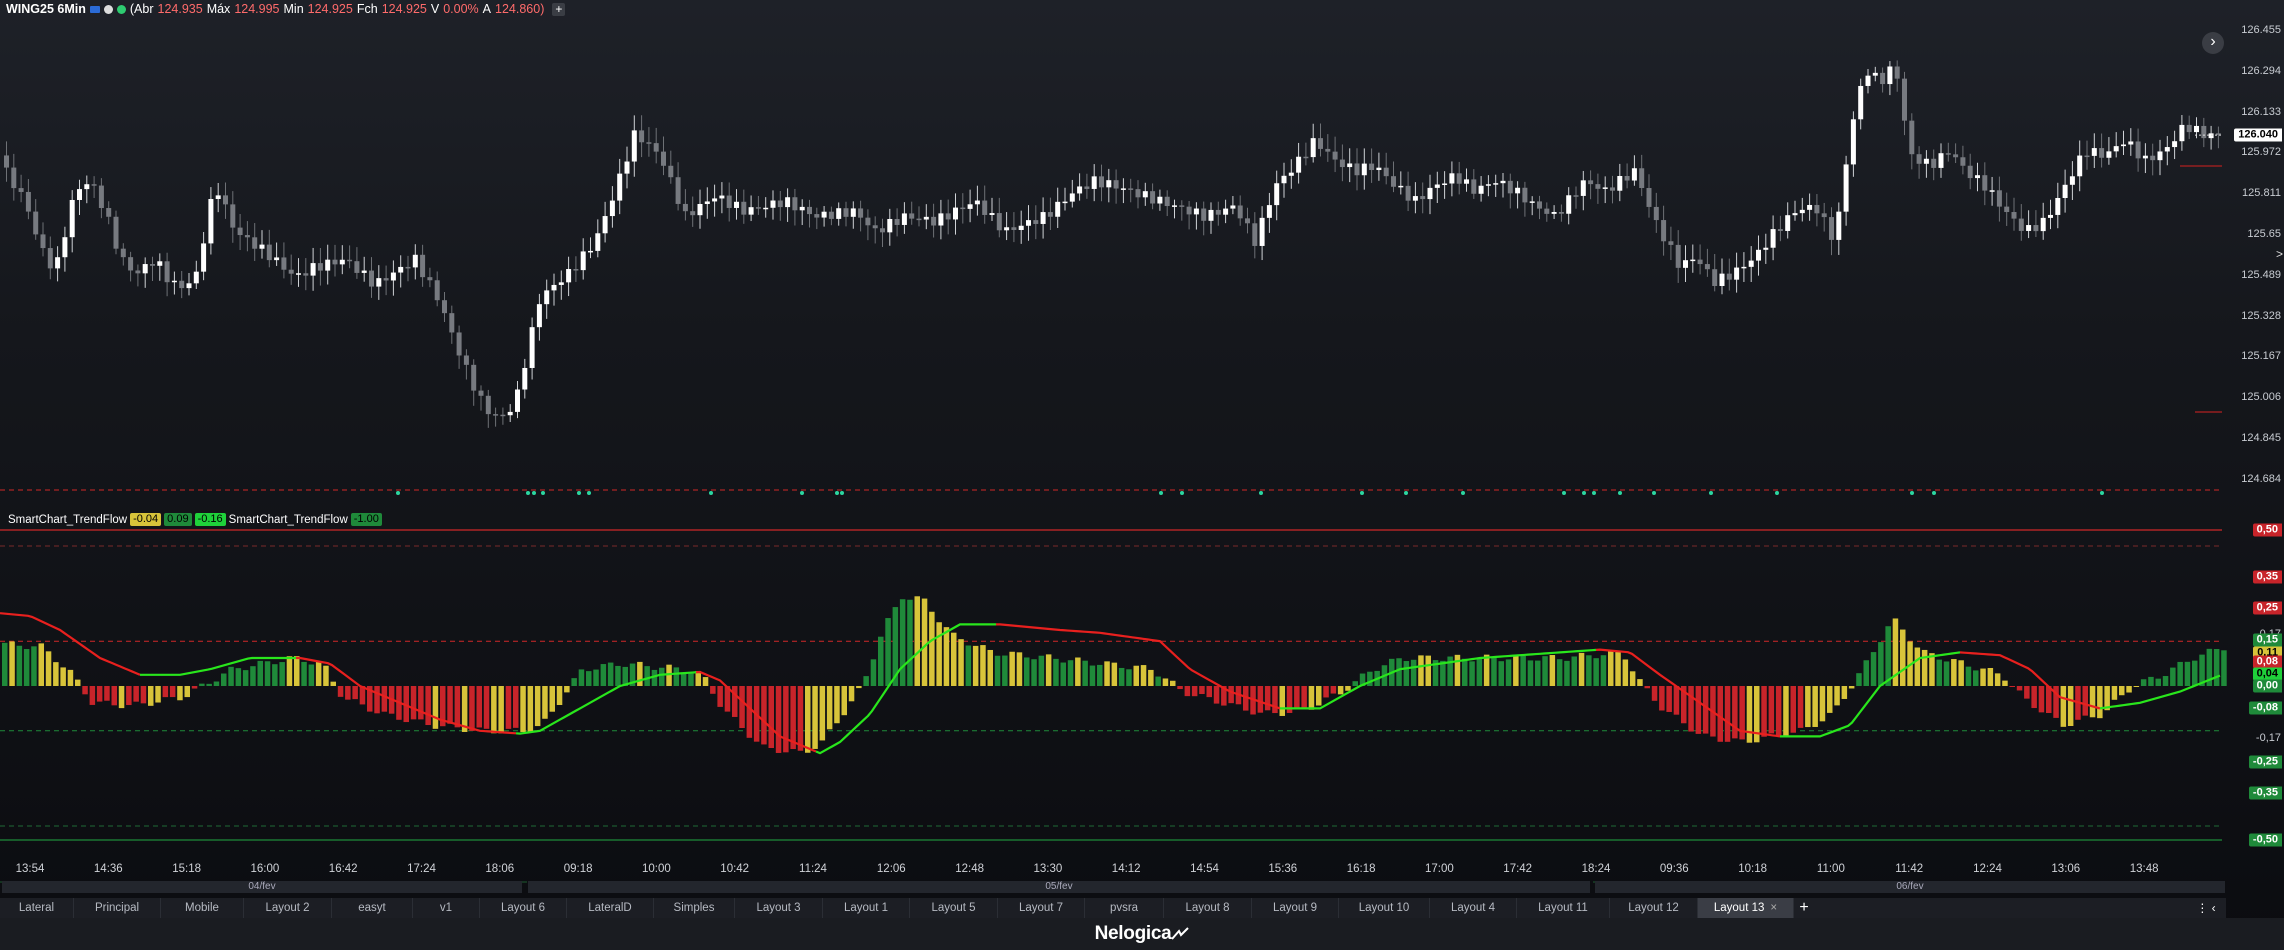 The image size is (2284, 950). I want to click on scroll-right-button: ›, so click(2213, 43).